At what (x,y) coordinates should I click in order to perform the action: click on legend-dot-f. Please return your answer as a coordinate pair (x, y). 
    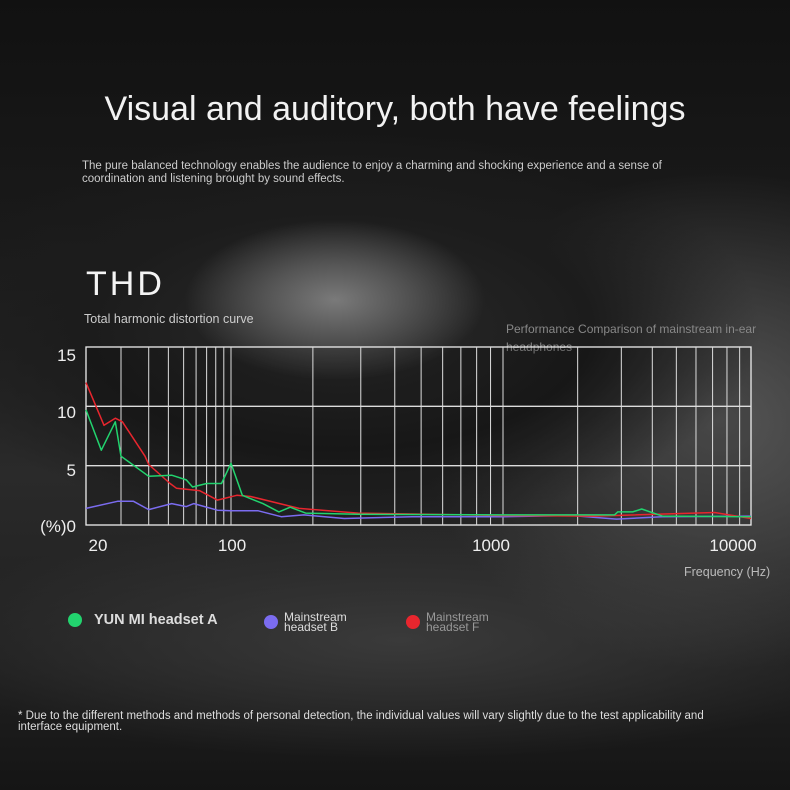
    Looking at the image, I should click on (413, 622).